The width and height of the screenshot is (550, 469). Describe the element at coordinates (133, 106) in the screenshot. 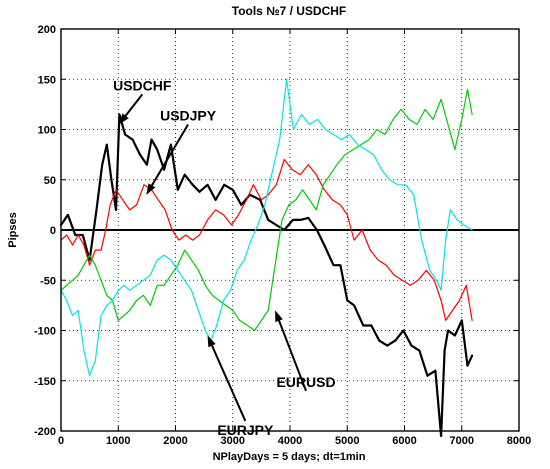

I see `annotation-arrow-line-usdchf` at that location.